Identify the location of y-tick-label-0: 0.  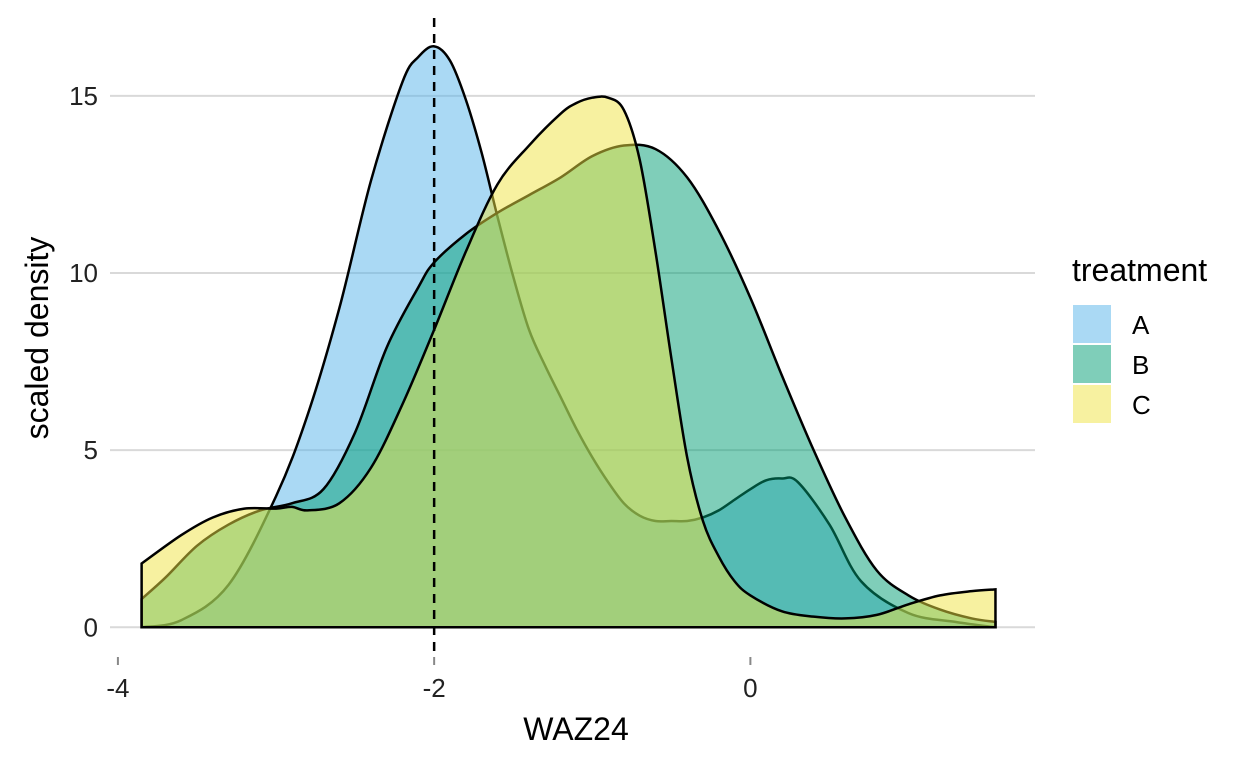
(91, 627).